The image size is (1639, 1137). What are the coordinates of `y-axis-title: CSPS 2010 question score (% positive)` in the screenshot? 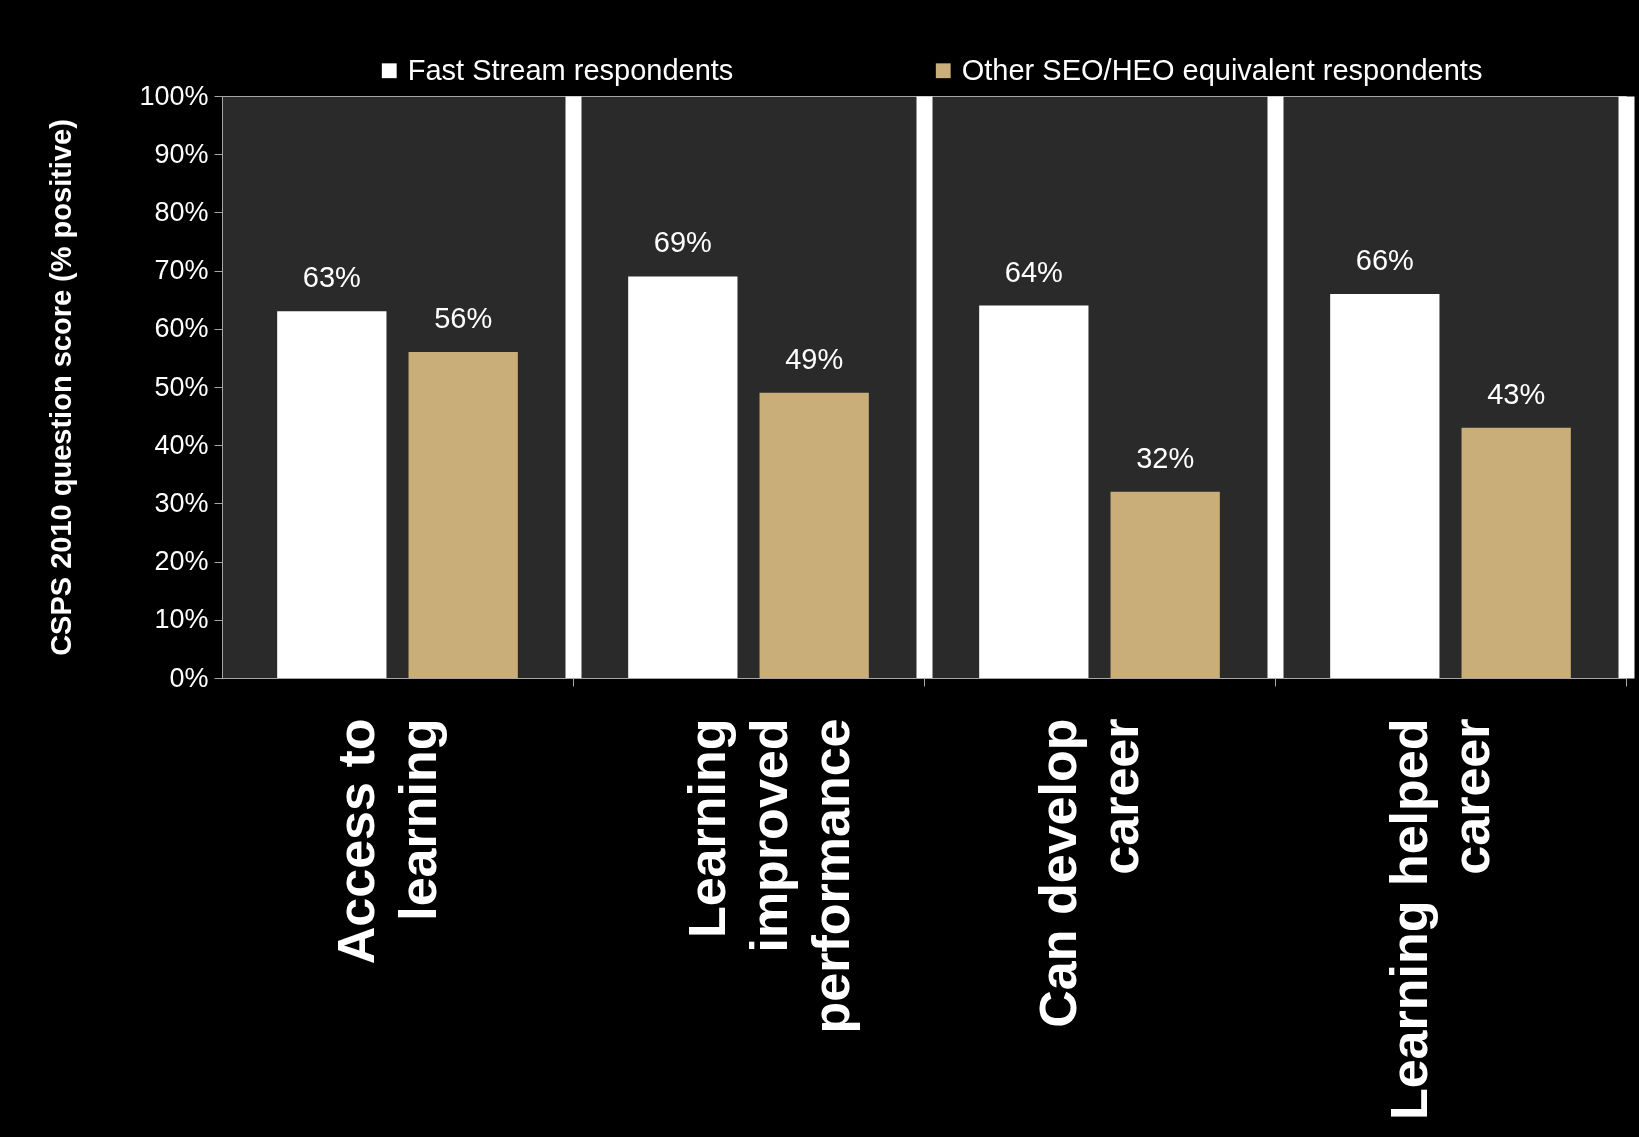 It's located at (61, 387).